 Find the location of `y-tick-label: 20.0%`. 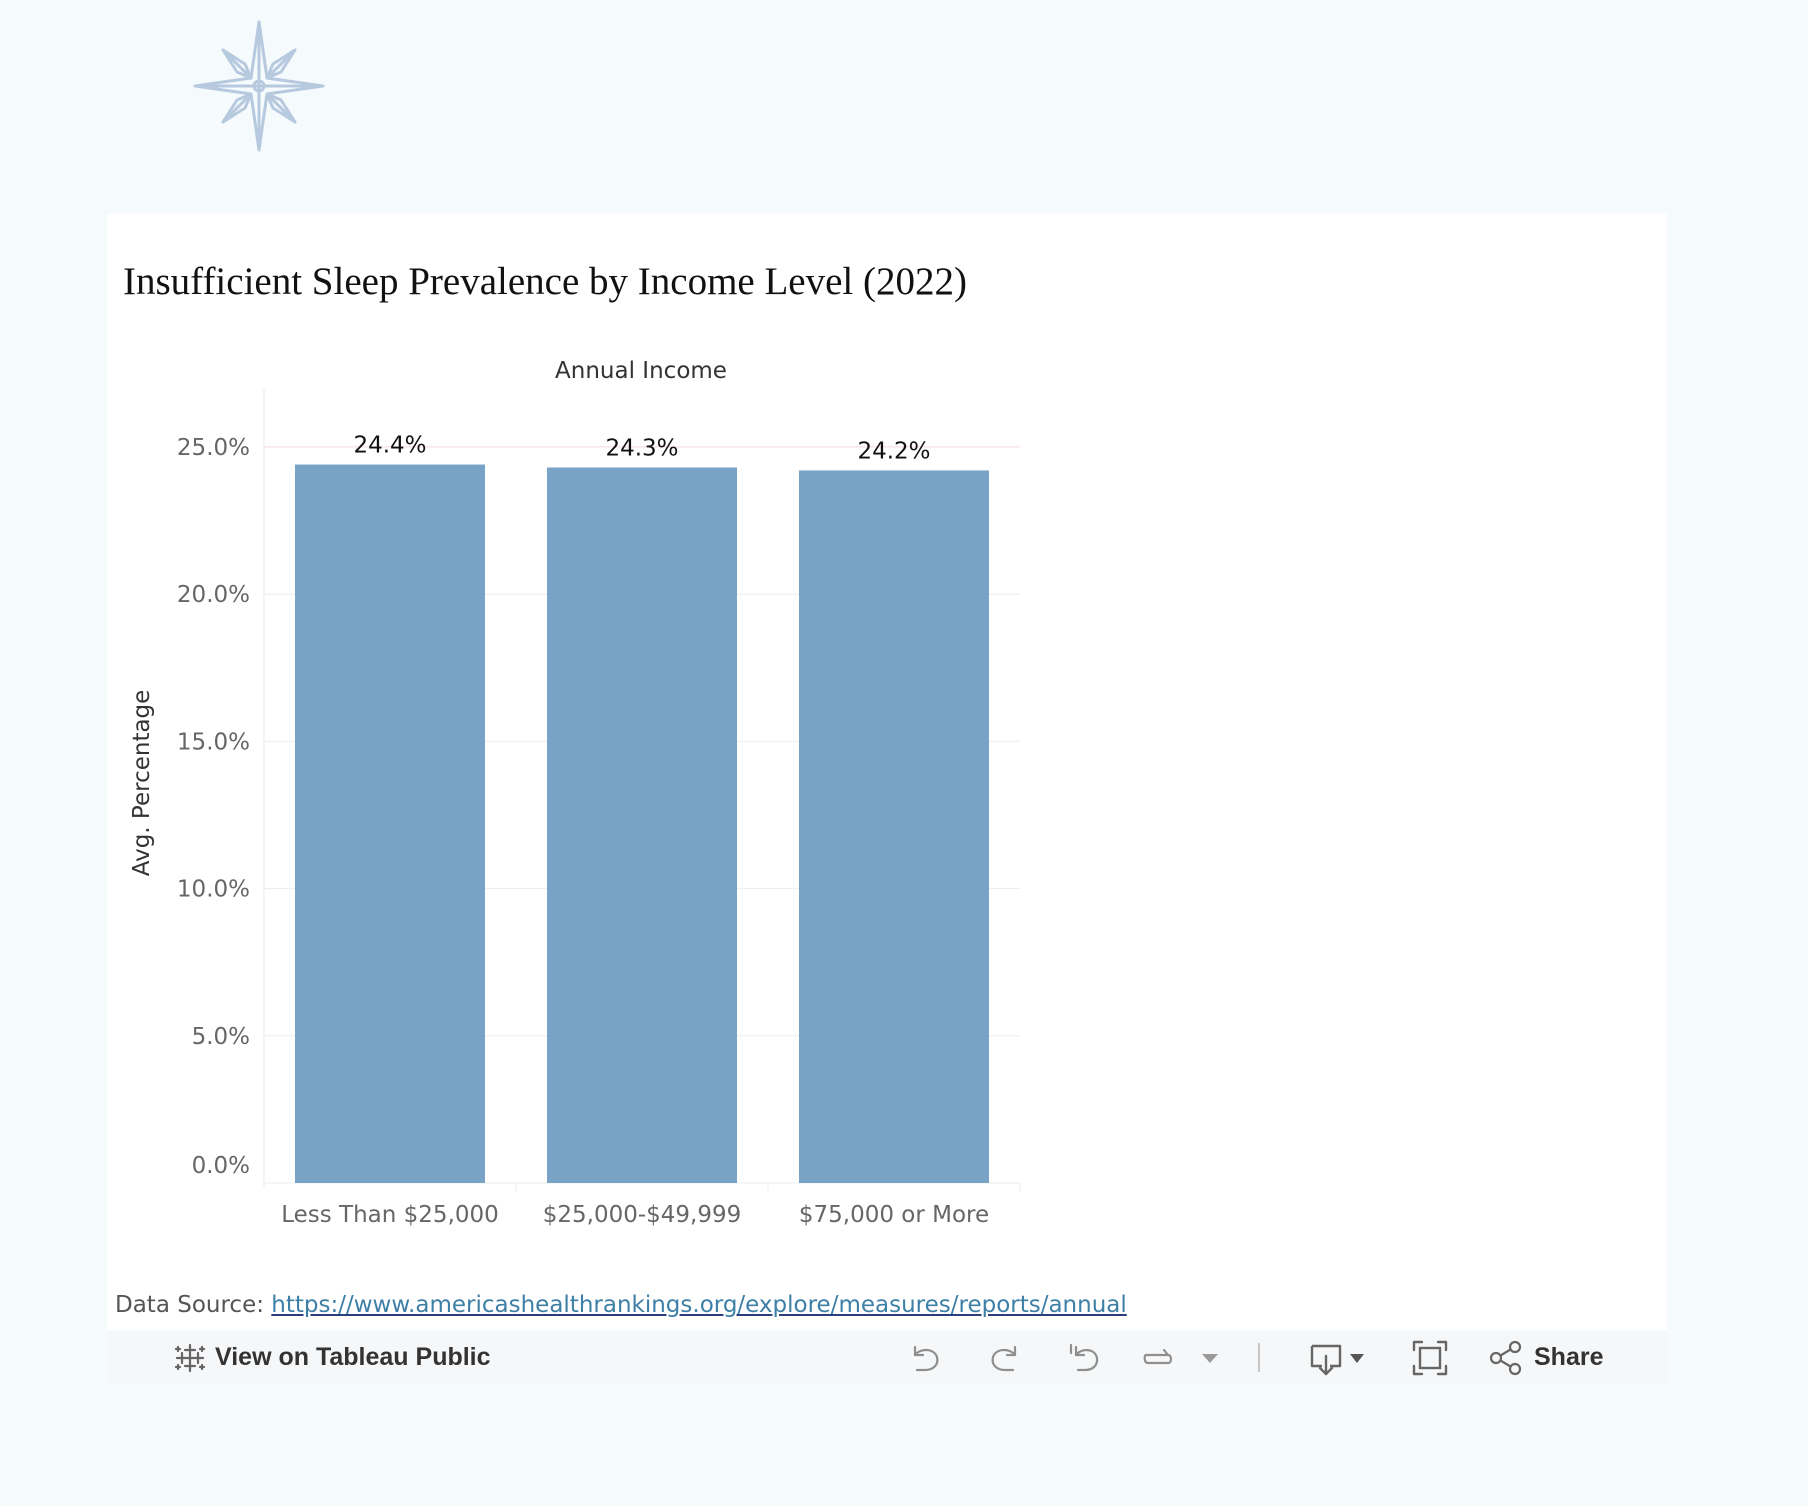

y-tick-label: 20.0% is located at coordinates (213, 595).